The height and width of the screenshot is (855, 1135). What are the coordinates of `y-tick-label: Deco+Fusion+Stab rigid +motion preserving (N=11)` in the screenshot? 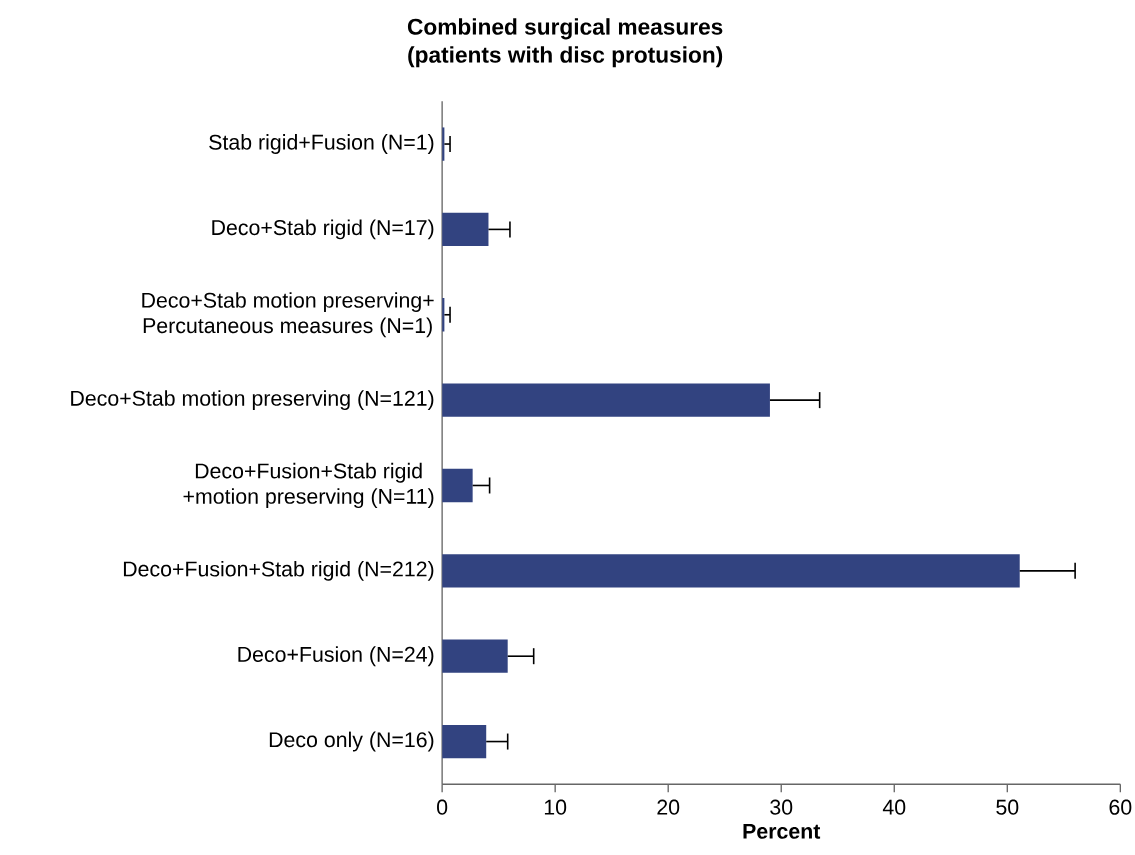 It's located at (308, 485).